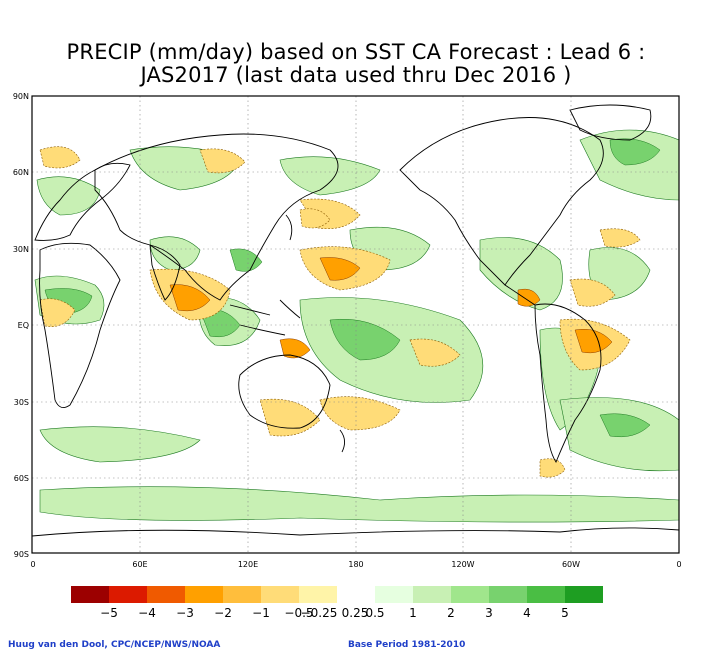 This screenshot has height=650, width=712. Describe the element at coordinates (23, 325) in the screenshot. I see `lat-label-eq: EQ` at that location.